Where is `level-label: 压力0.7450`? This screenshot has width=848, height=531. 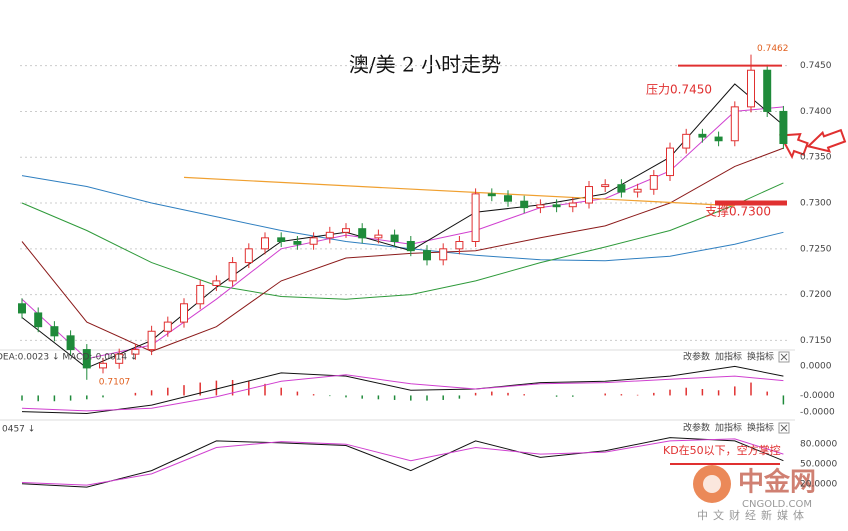
level-label: 压力0.7450 is located at coordinates (679, 90).